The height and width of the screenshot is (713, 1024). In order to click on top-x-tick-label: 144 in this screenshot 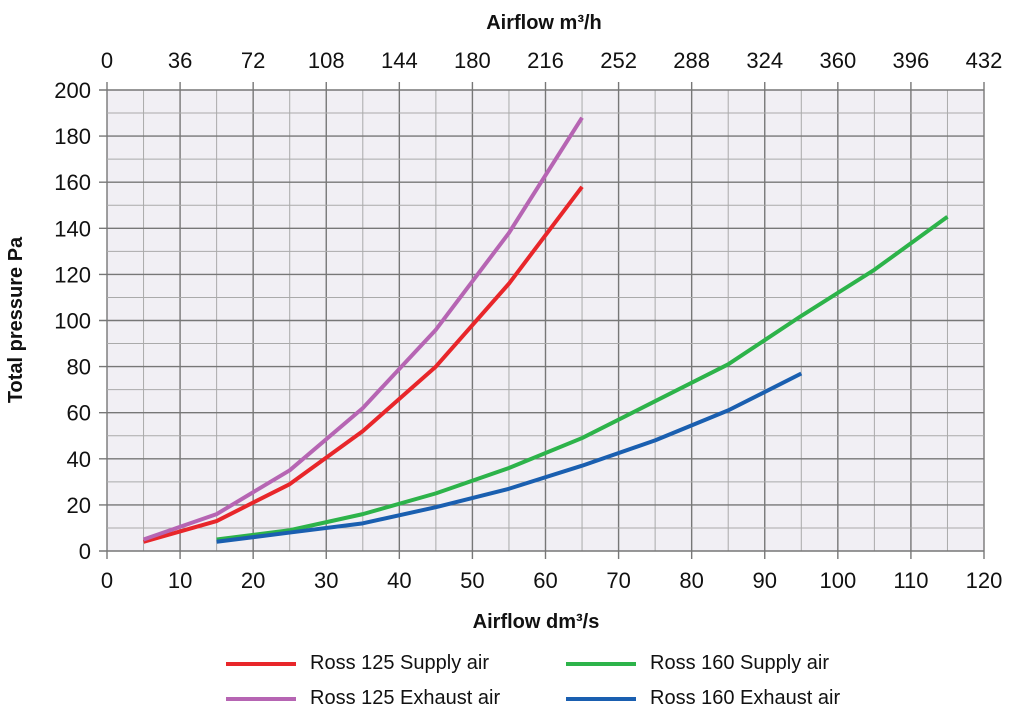, I will do `click(399, 60)`.